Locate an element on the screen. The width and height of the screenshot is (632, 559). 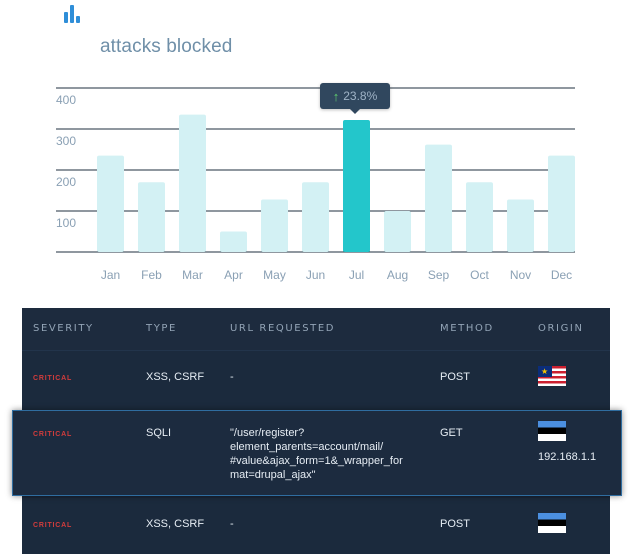
chart-tooltip: ↑ 23.8% is located at coordinates (355, 98).